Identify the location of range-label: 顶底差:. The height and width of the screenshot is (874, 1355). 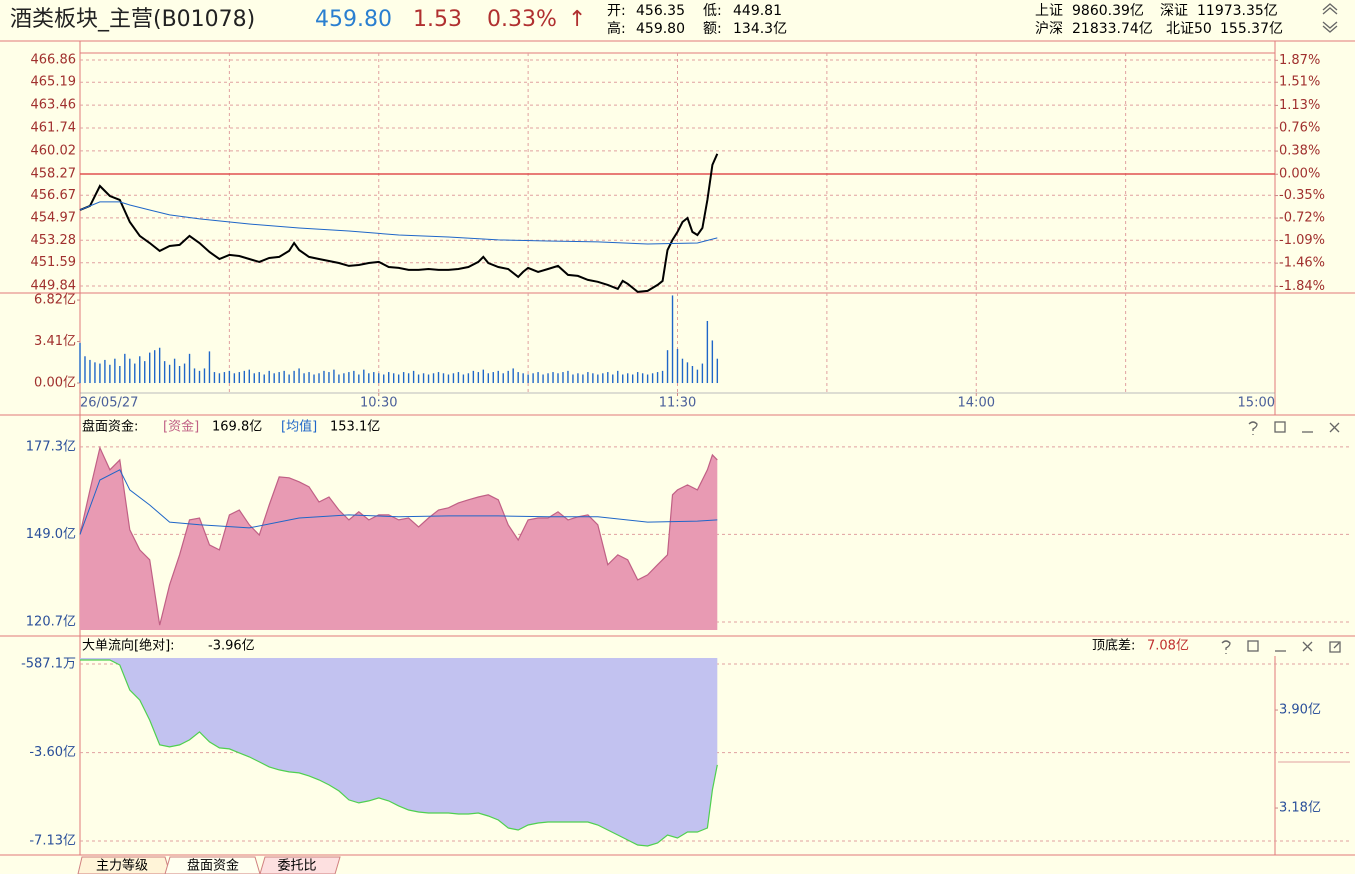
(1113, 646).